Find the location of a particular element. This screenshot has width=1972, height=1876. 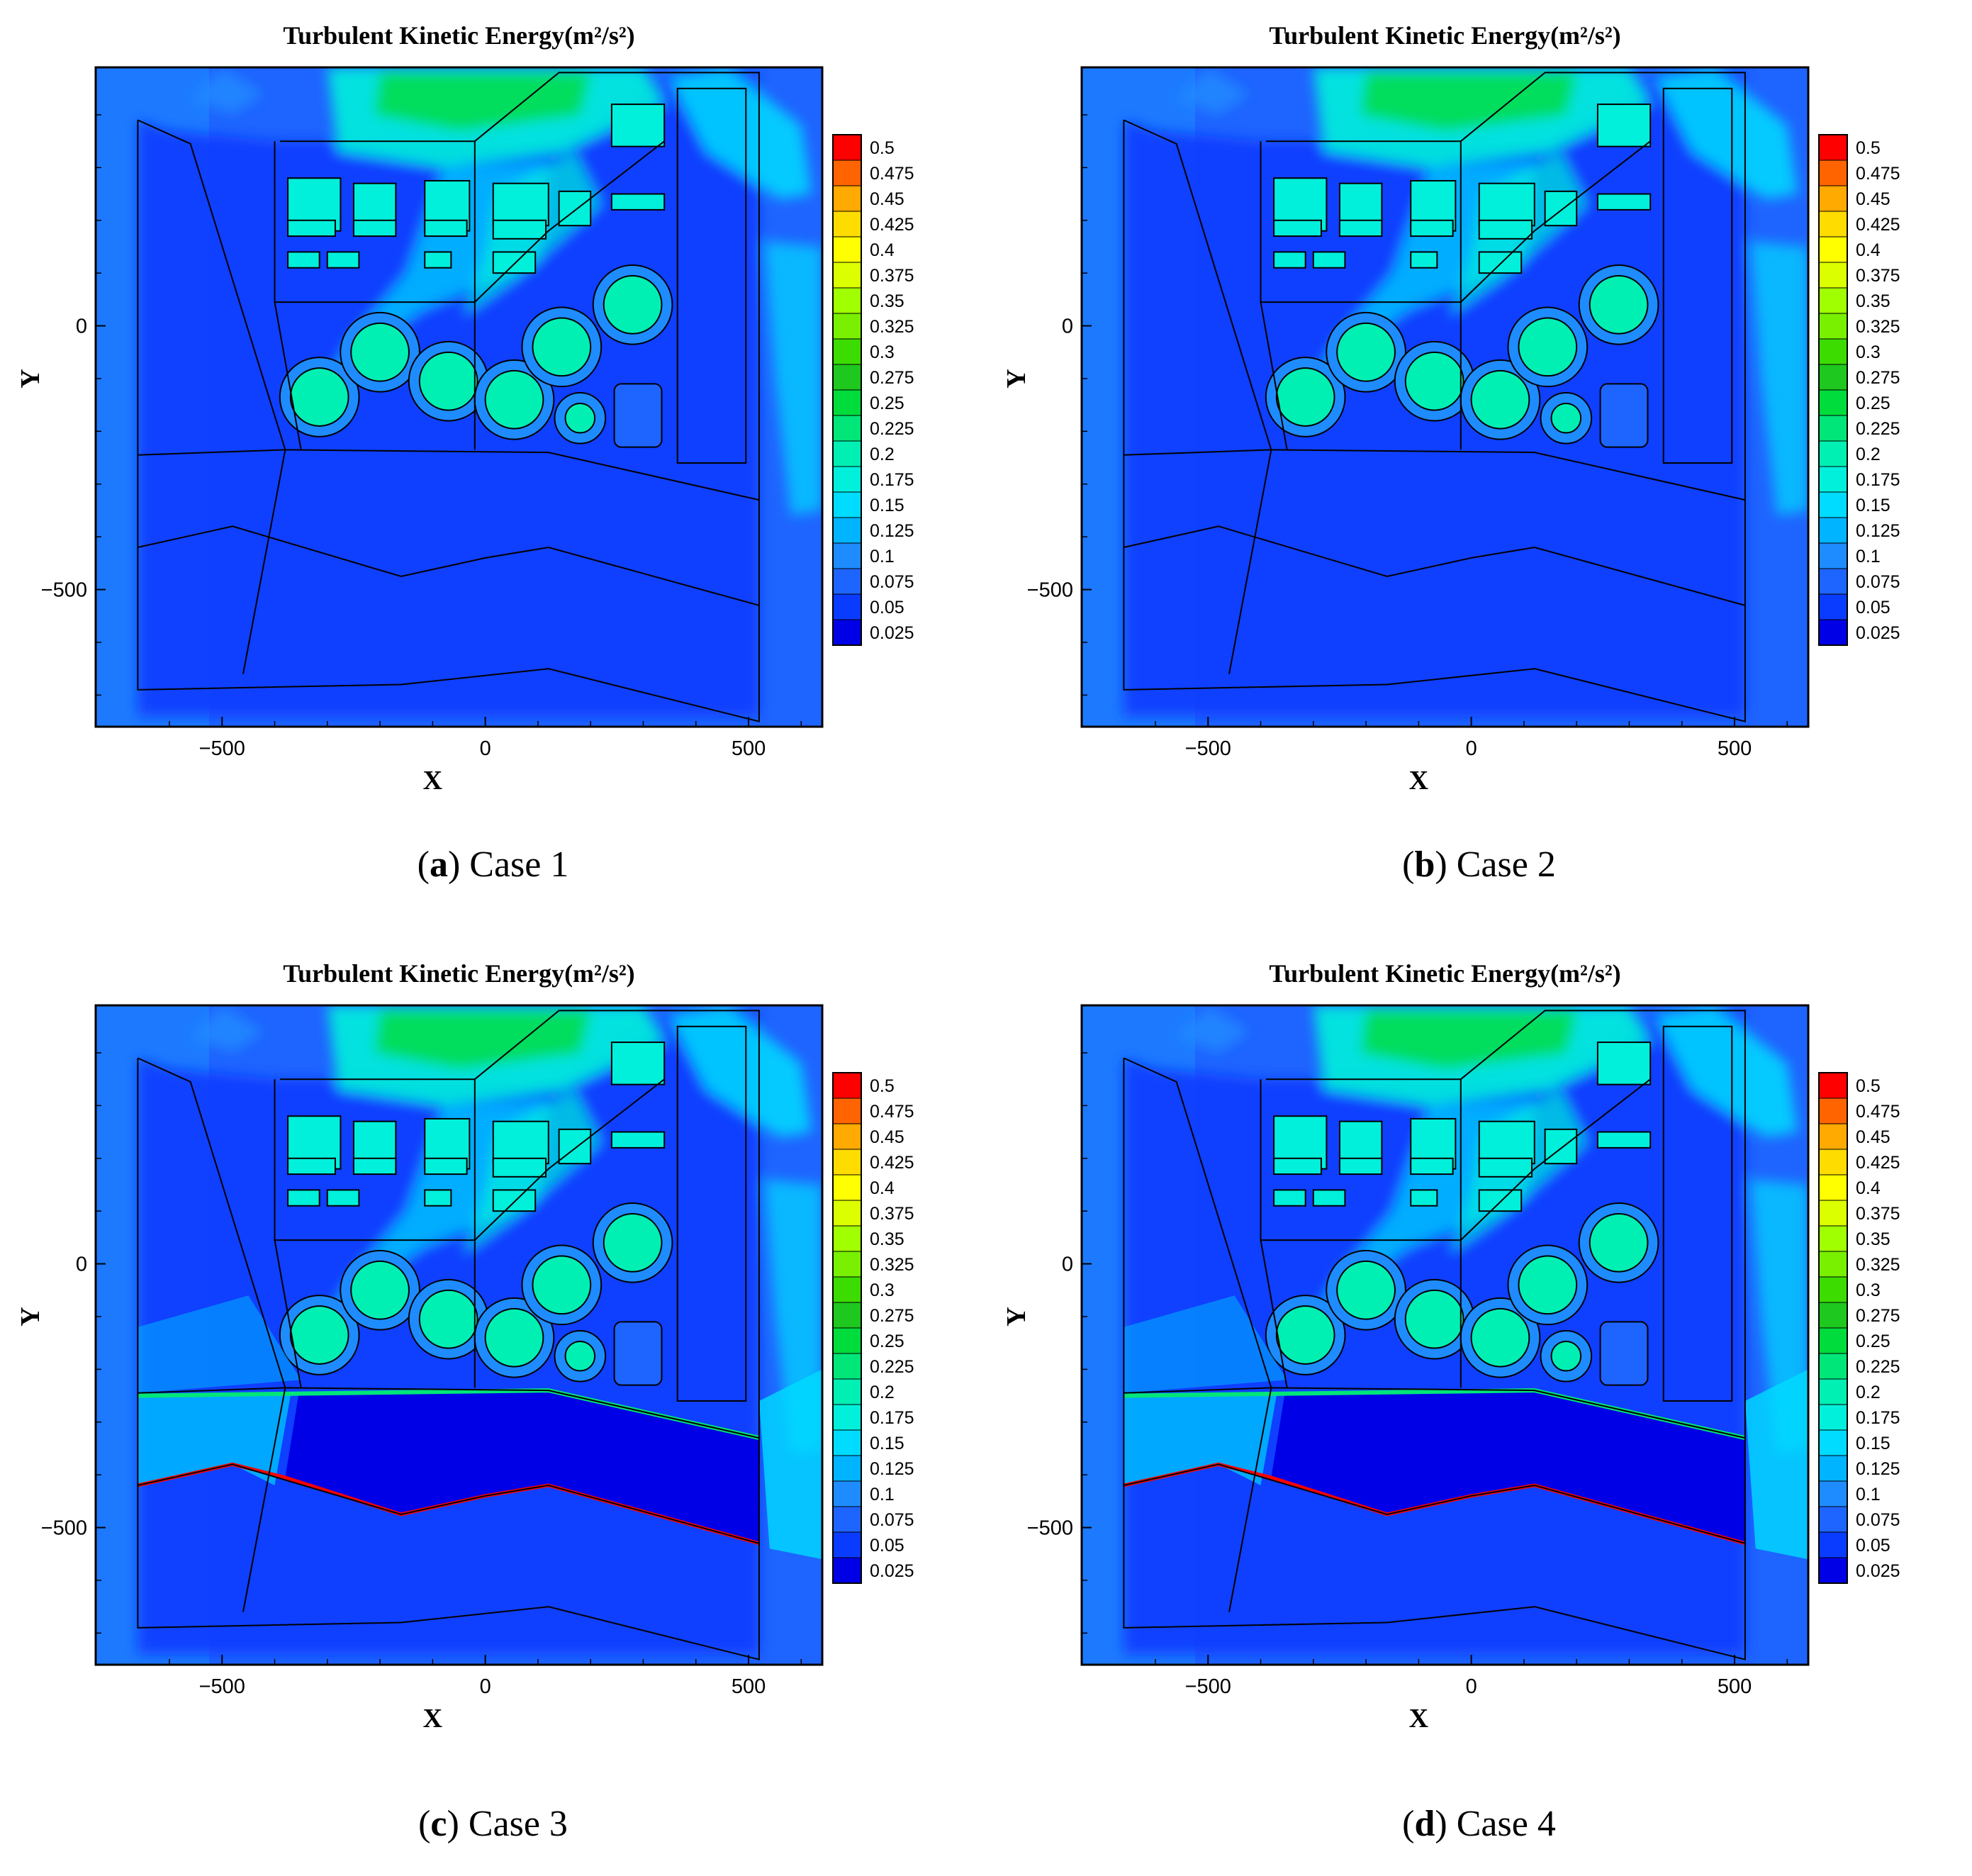

colorbar-label: 0.1 is located at coordinates (883, 556).